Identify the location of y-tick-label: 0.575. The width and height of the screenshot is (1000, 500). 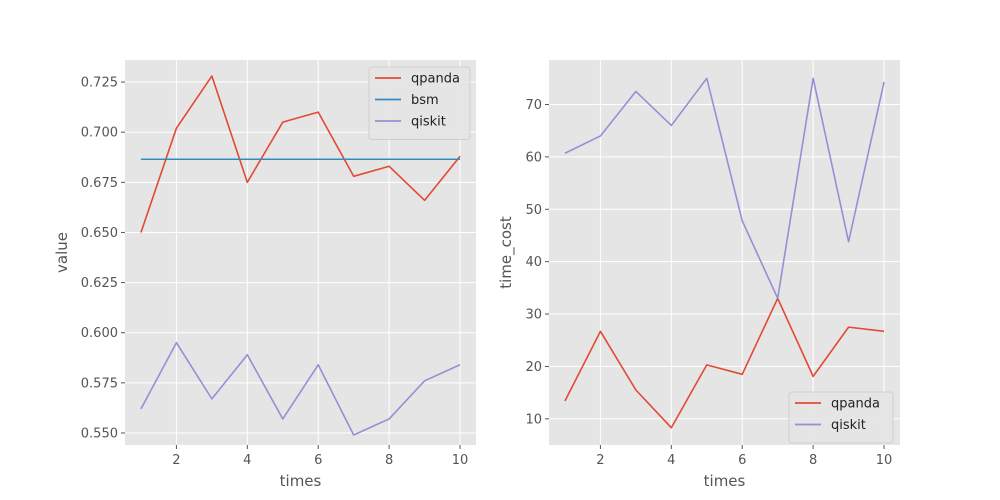
(99, 383).